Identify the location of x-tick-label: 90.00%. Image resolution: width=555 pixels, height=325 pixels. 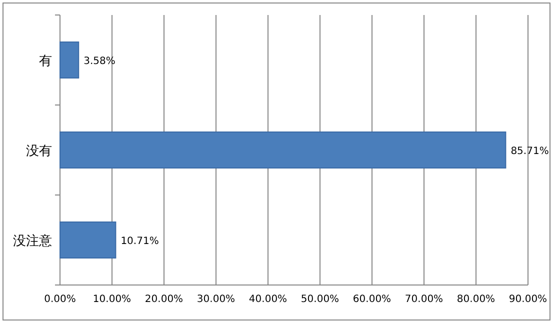
(528, 299).